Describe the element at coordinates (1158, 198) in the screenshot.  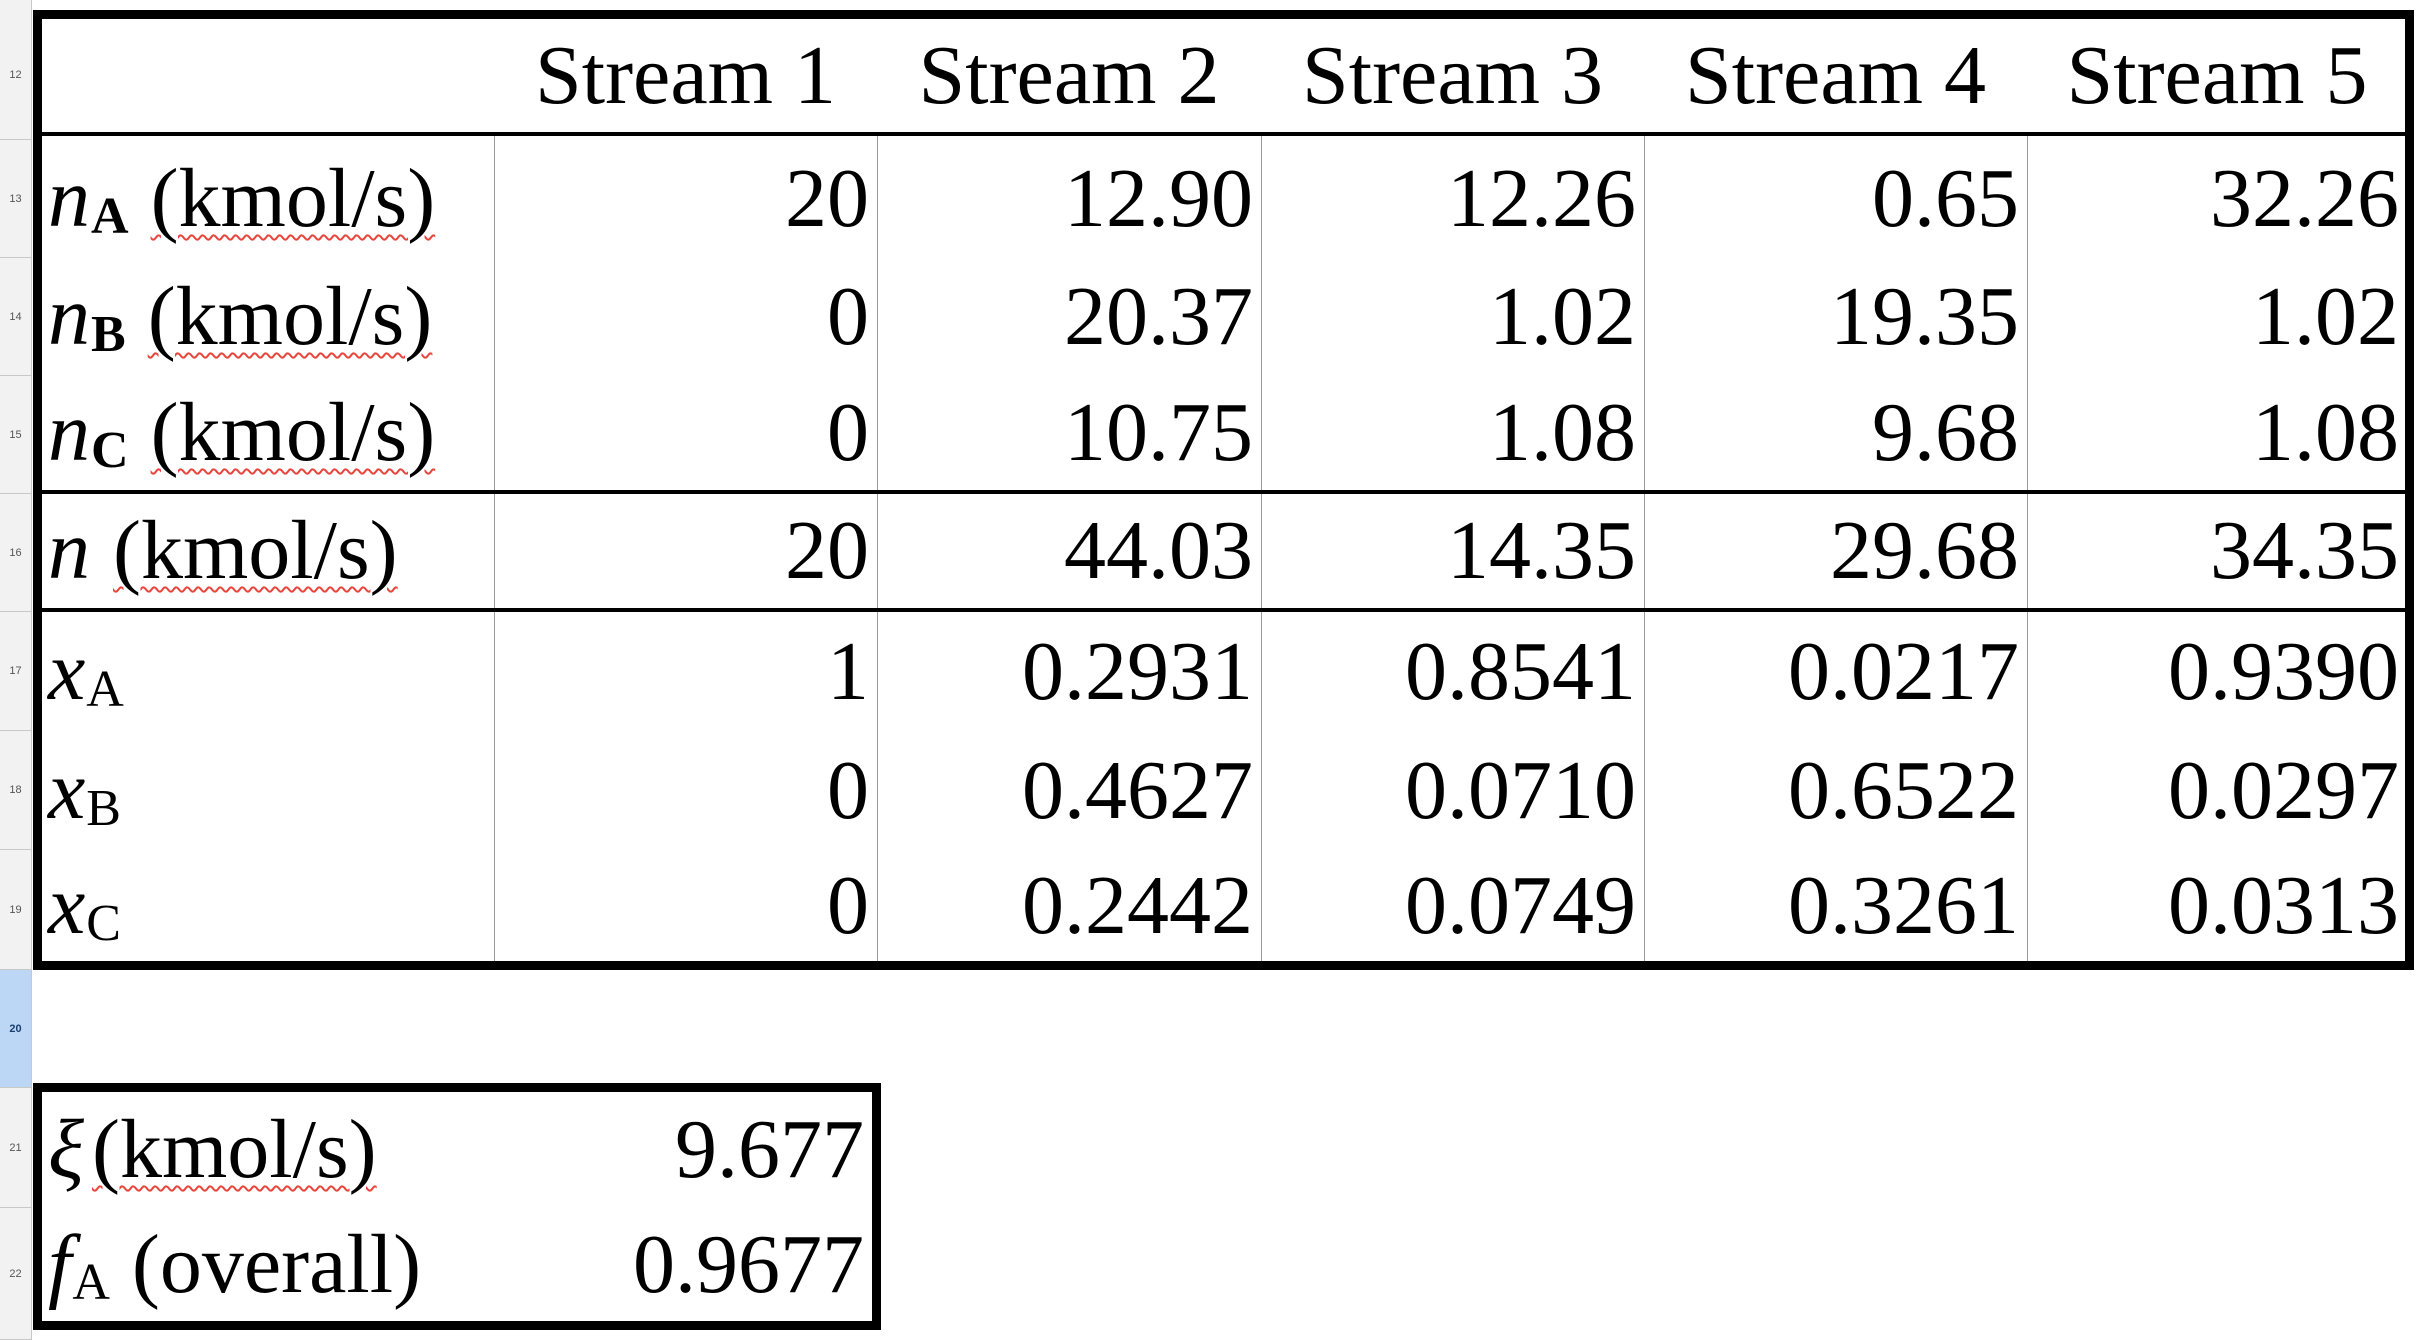
I see `cell-nA-stream-2: 12.90` at that location.